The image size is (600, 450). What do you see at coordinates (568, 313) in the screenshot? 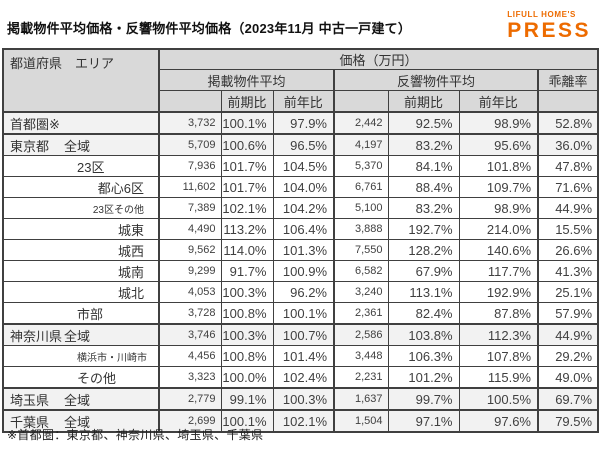
I see `divergence-rate-cell: 57.9%` at bounding box center [568, 313].